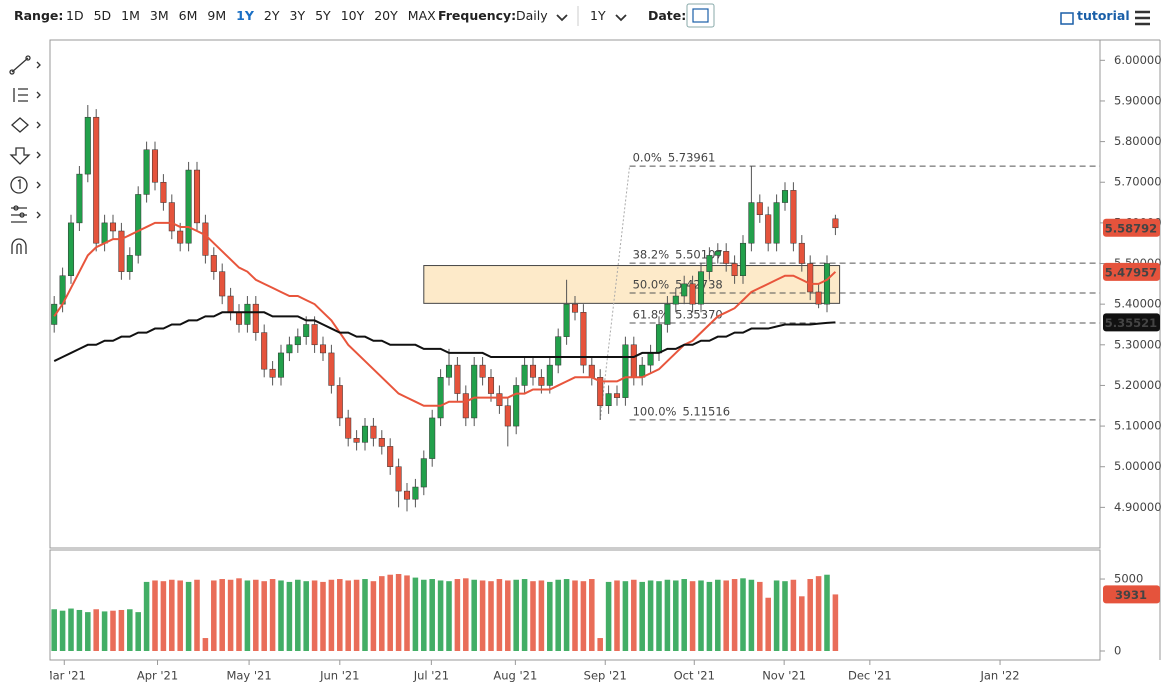  What do you see at coordinates (339, 676) in the screenshot?
I see `x-tick-label: Jun '21` at bounding box center [339, 676].